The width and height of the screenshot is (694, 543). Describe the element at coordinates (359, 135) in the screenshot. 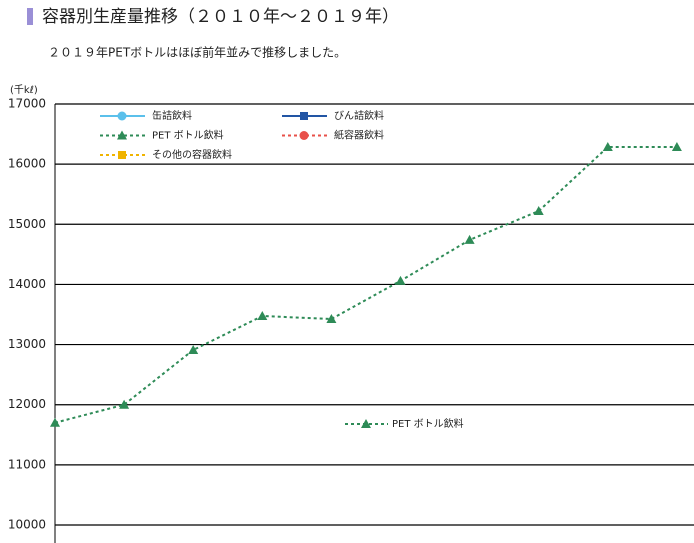

I see `legend-label: 紙容器飲料` at that location.